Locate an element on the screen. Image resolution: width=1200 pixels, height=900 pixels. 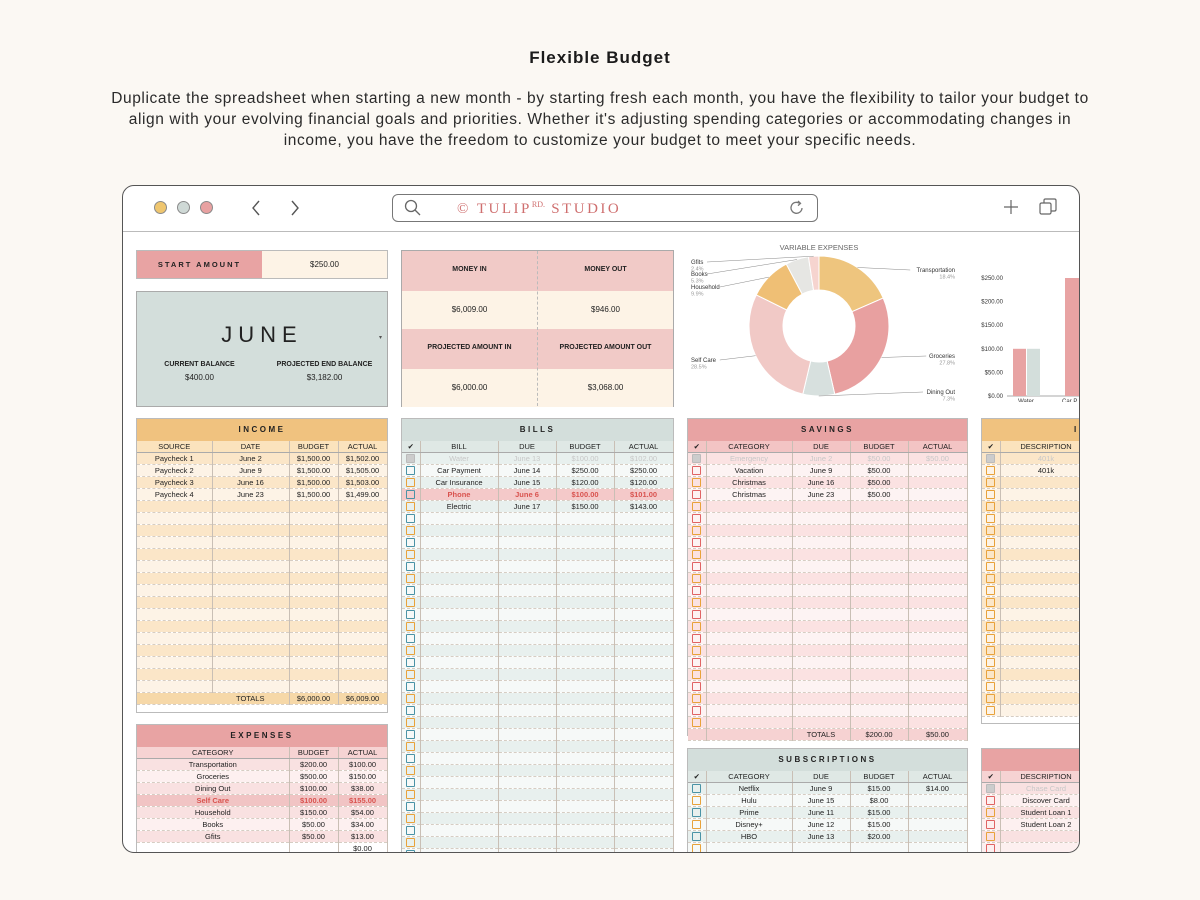
bar is located at coordinates (1019, 372).